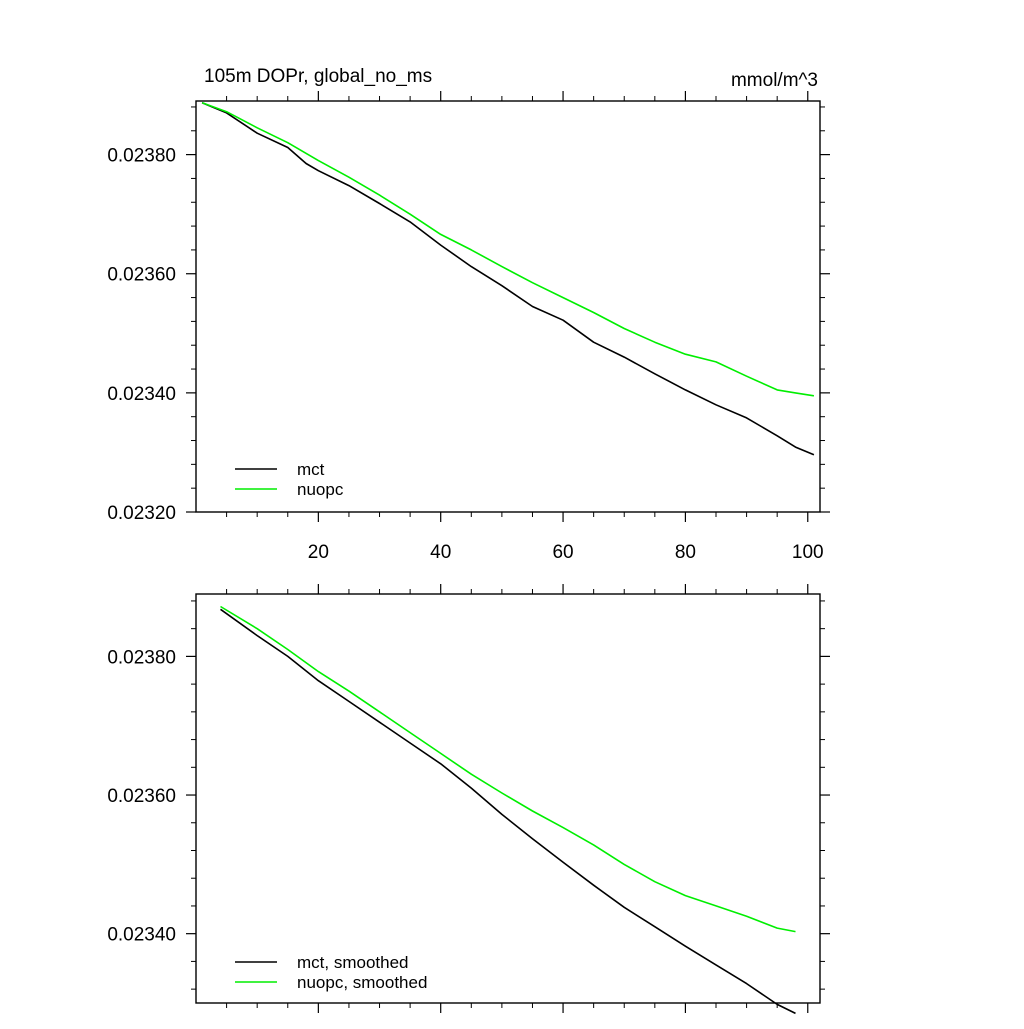 The width and height of the screenshot is (1024, 1029). What do you see at coordinates (353, 962) in the screenshot?
I see `legend-label: mct, smoothed` at bounding box center [353, 962].